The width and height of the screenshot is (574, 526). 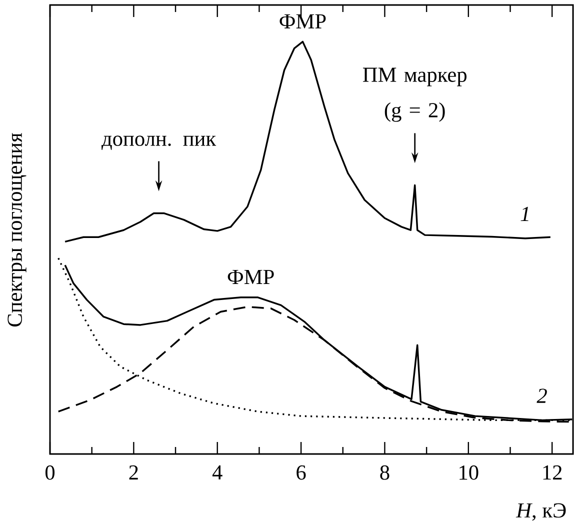 I want to click on series-label: 1, so click(x=524, y=213).